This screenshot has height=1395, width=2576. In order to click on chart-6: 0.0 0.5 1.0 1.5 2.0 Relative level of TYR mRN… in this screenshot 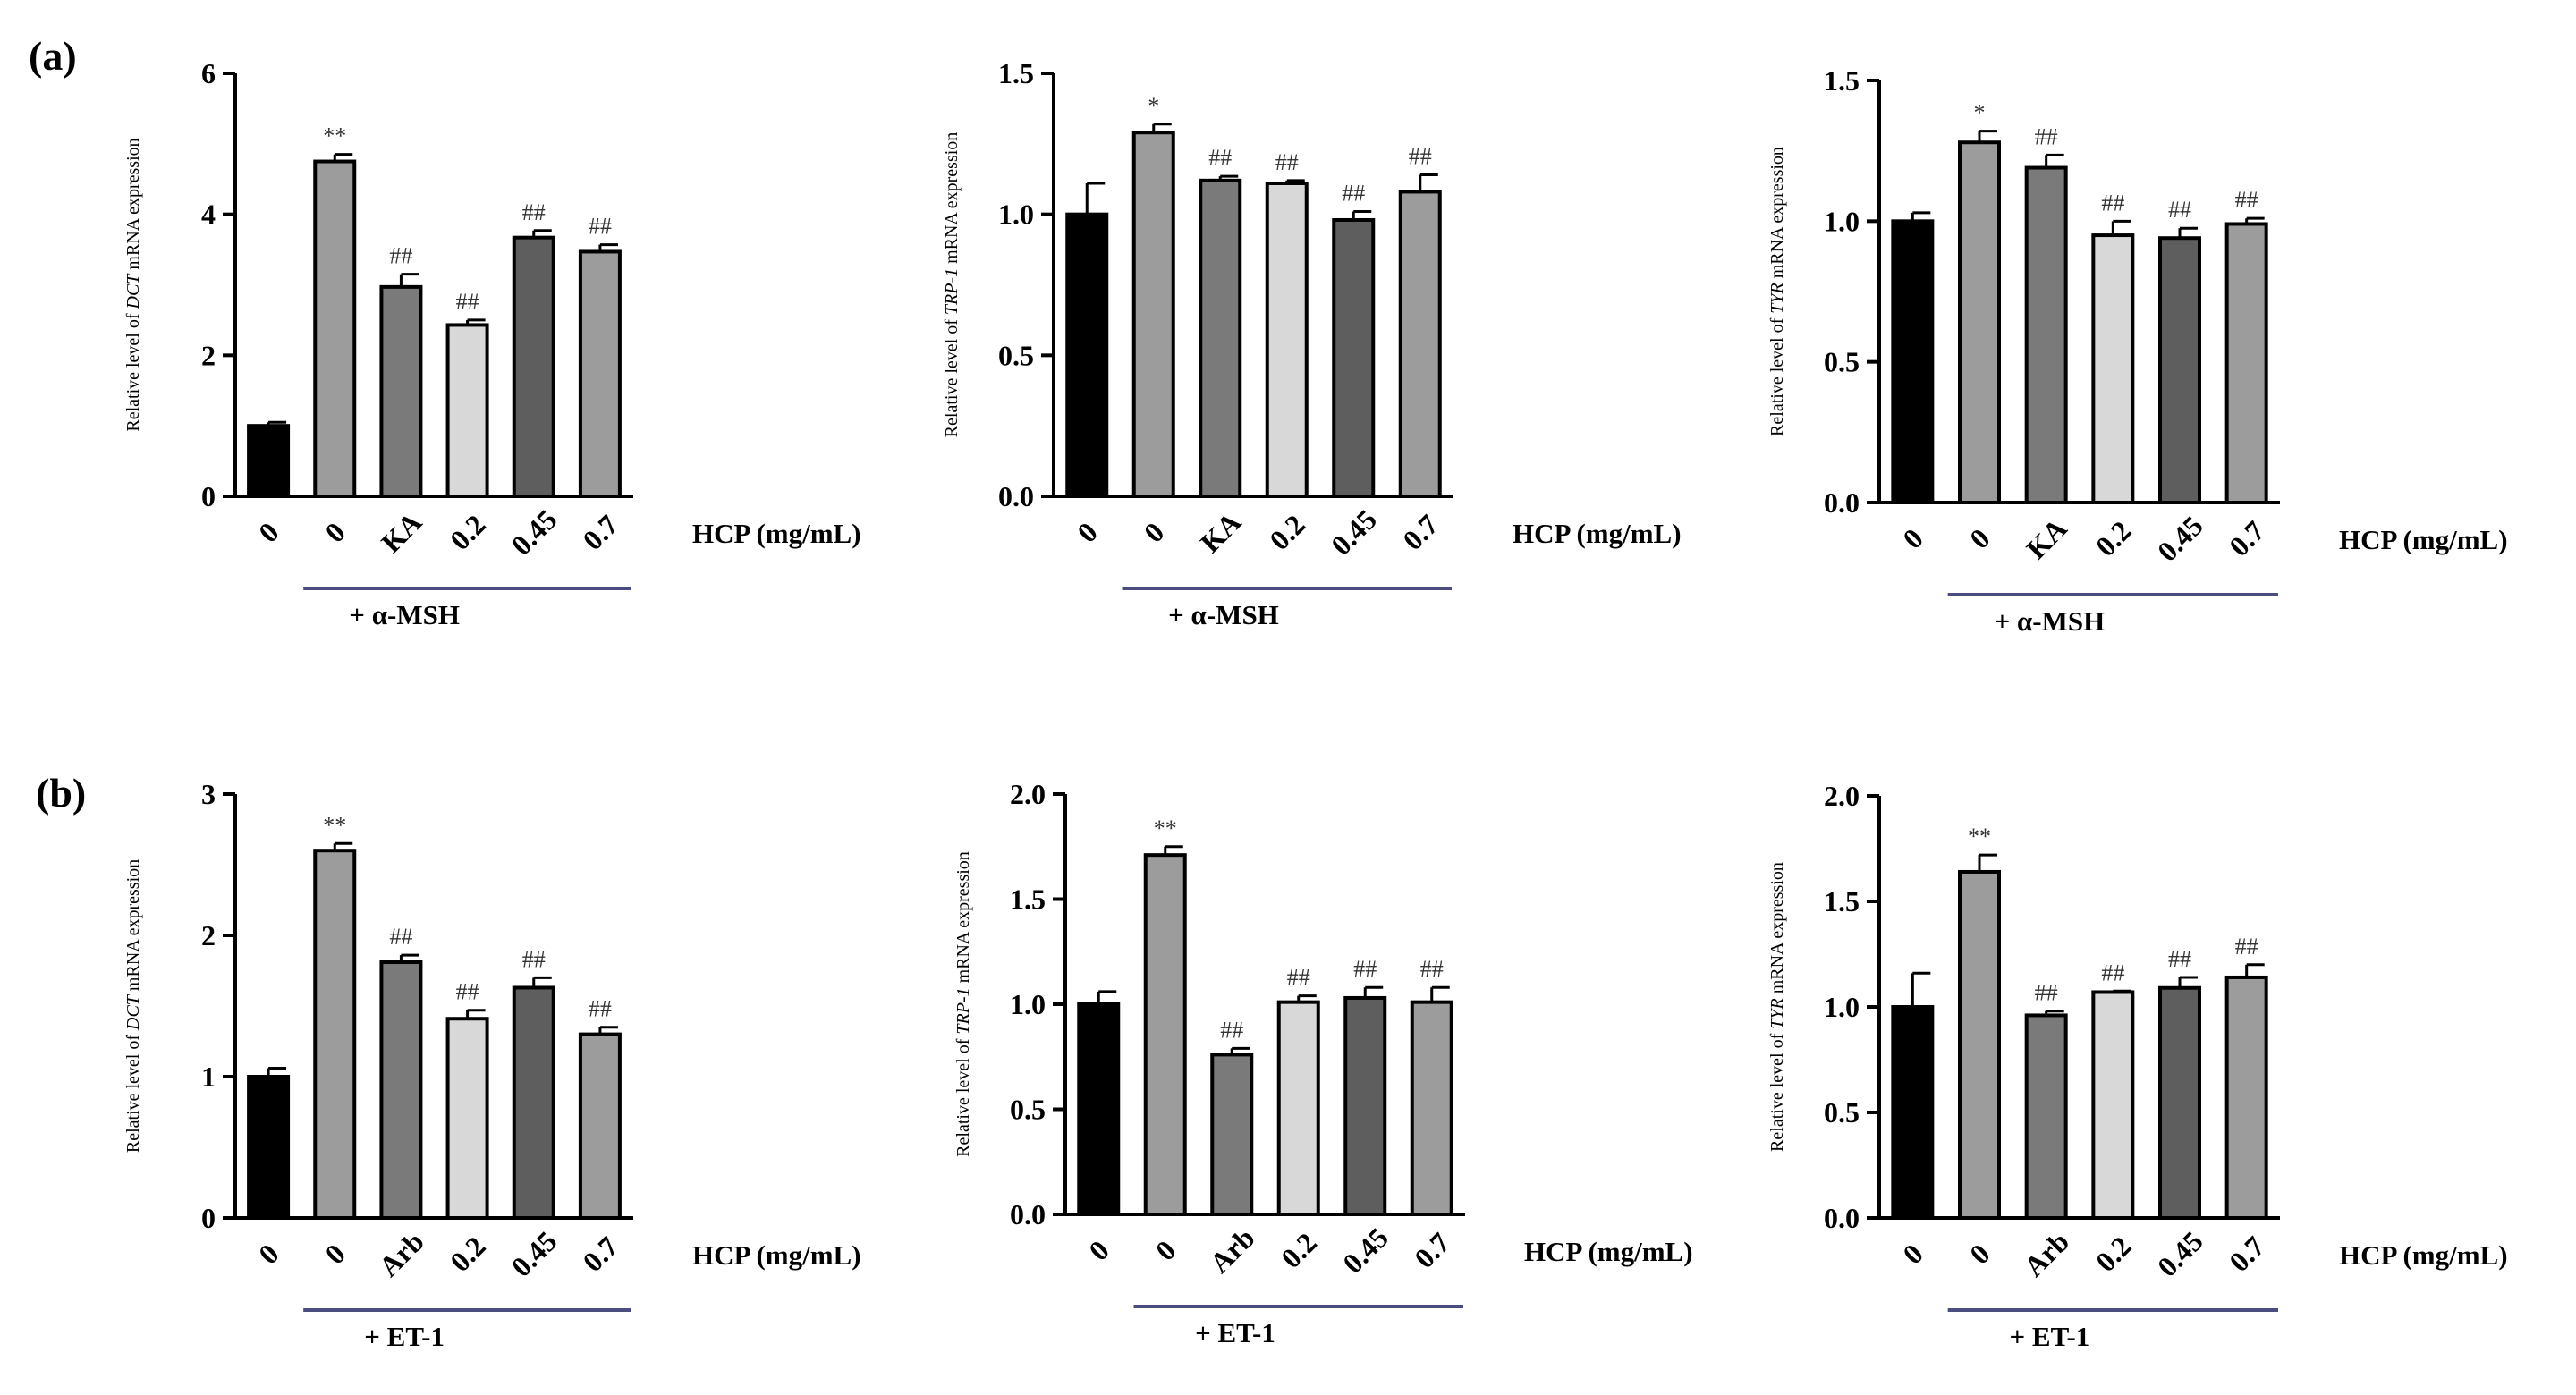, I will do `click(2137, 1066)`.